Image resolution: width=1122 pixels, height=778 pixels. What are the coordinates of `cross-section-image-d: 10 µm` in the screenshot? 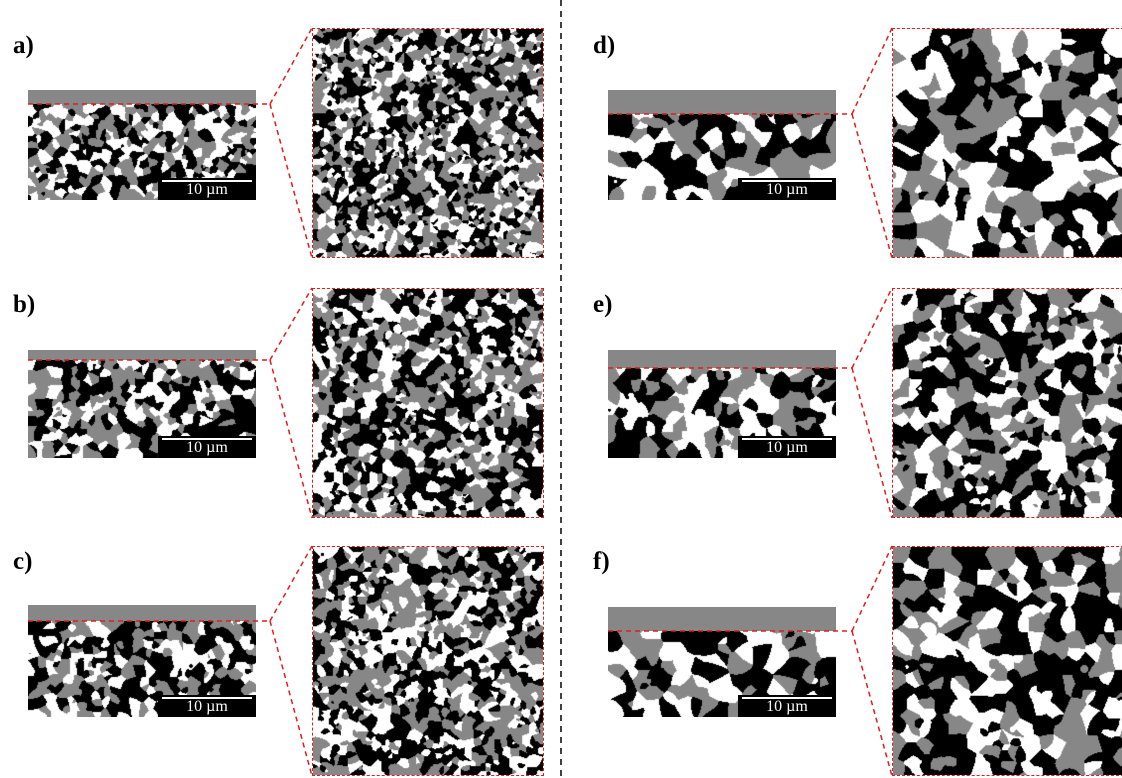 It's located at (722, 145).